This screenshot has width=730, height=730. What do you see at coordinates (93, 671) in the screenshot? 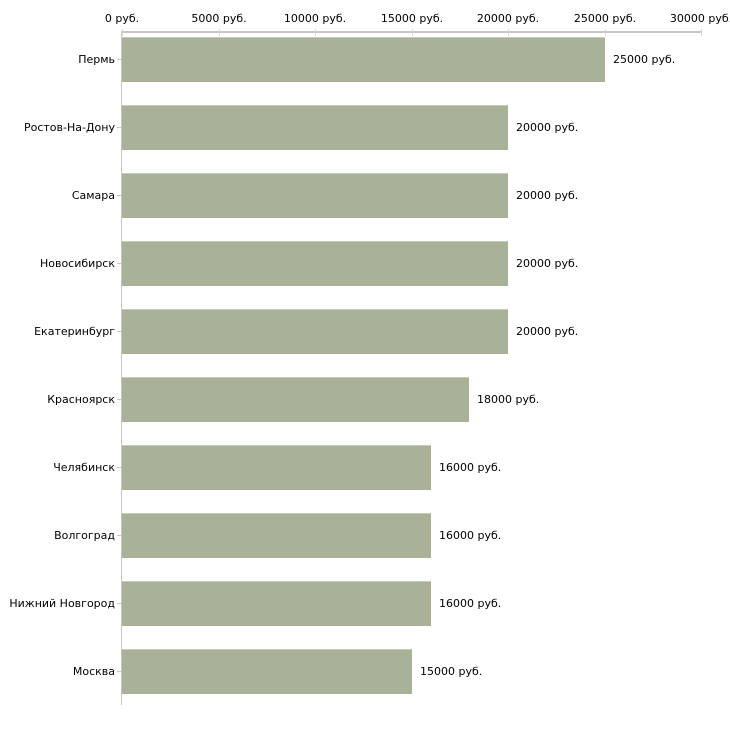
I see `category-label: Москва` at bounding box center [93, 671].